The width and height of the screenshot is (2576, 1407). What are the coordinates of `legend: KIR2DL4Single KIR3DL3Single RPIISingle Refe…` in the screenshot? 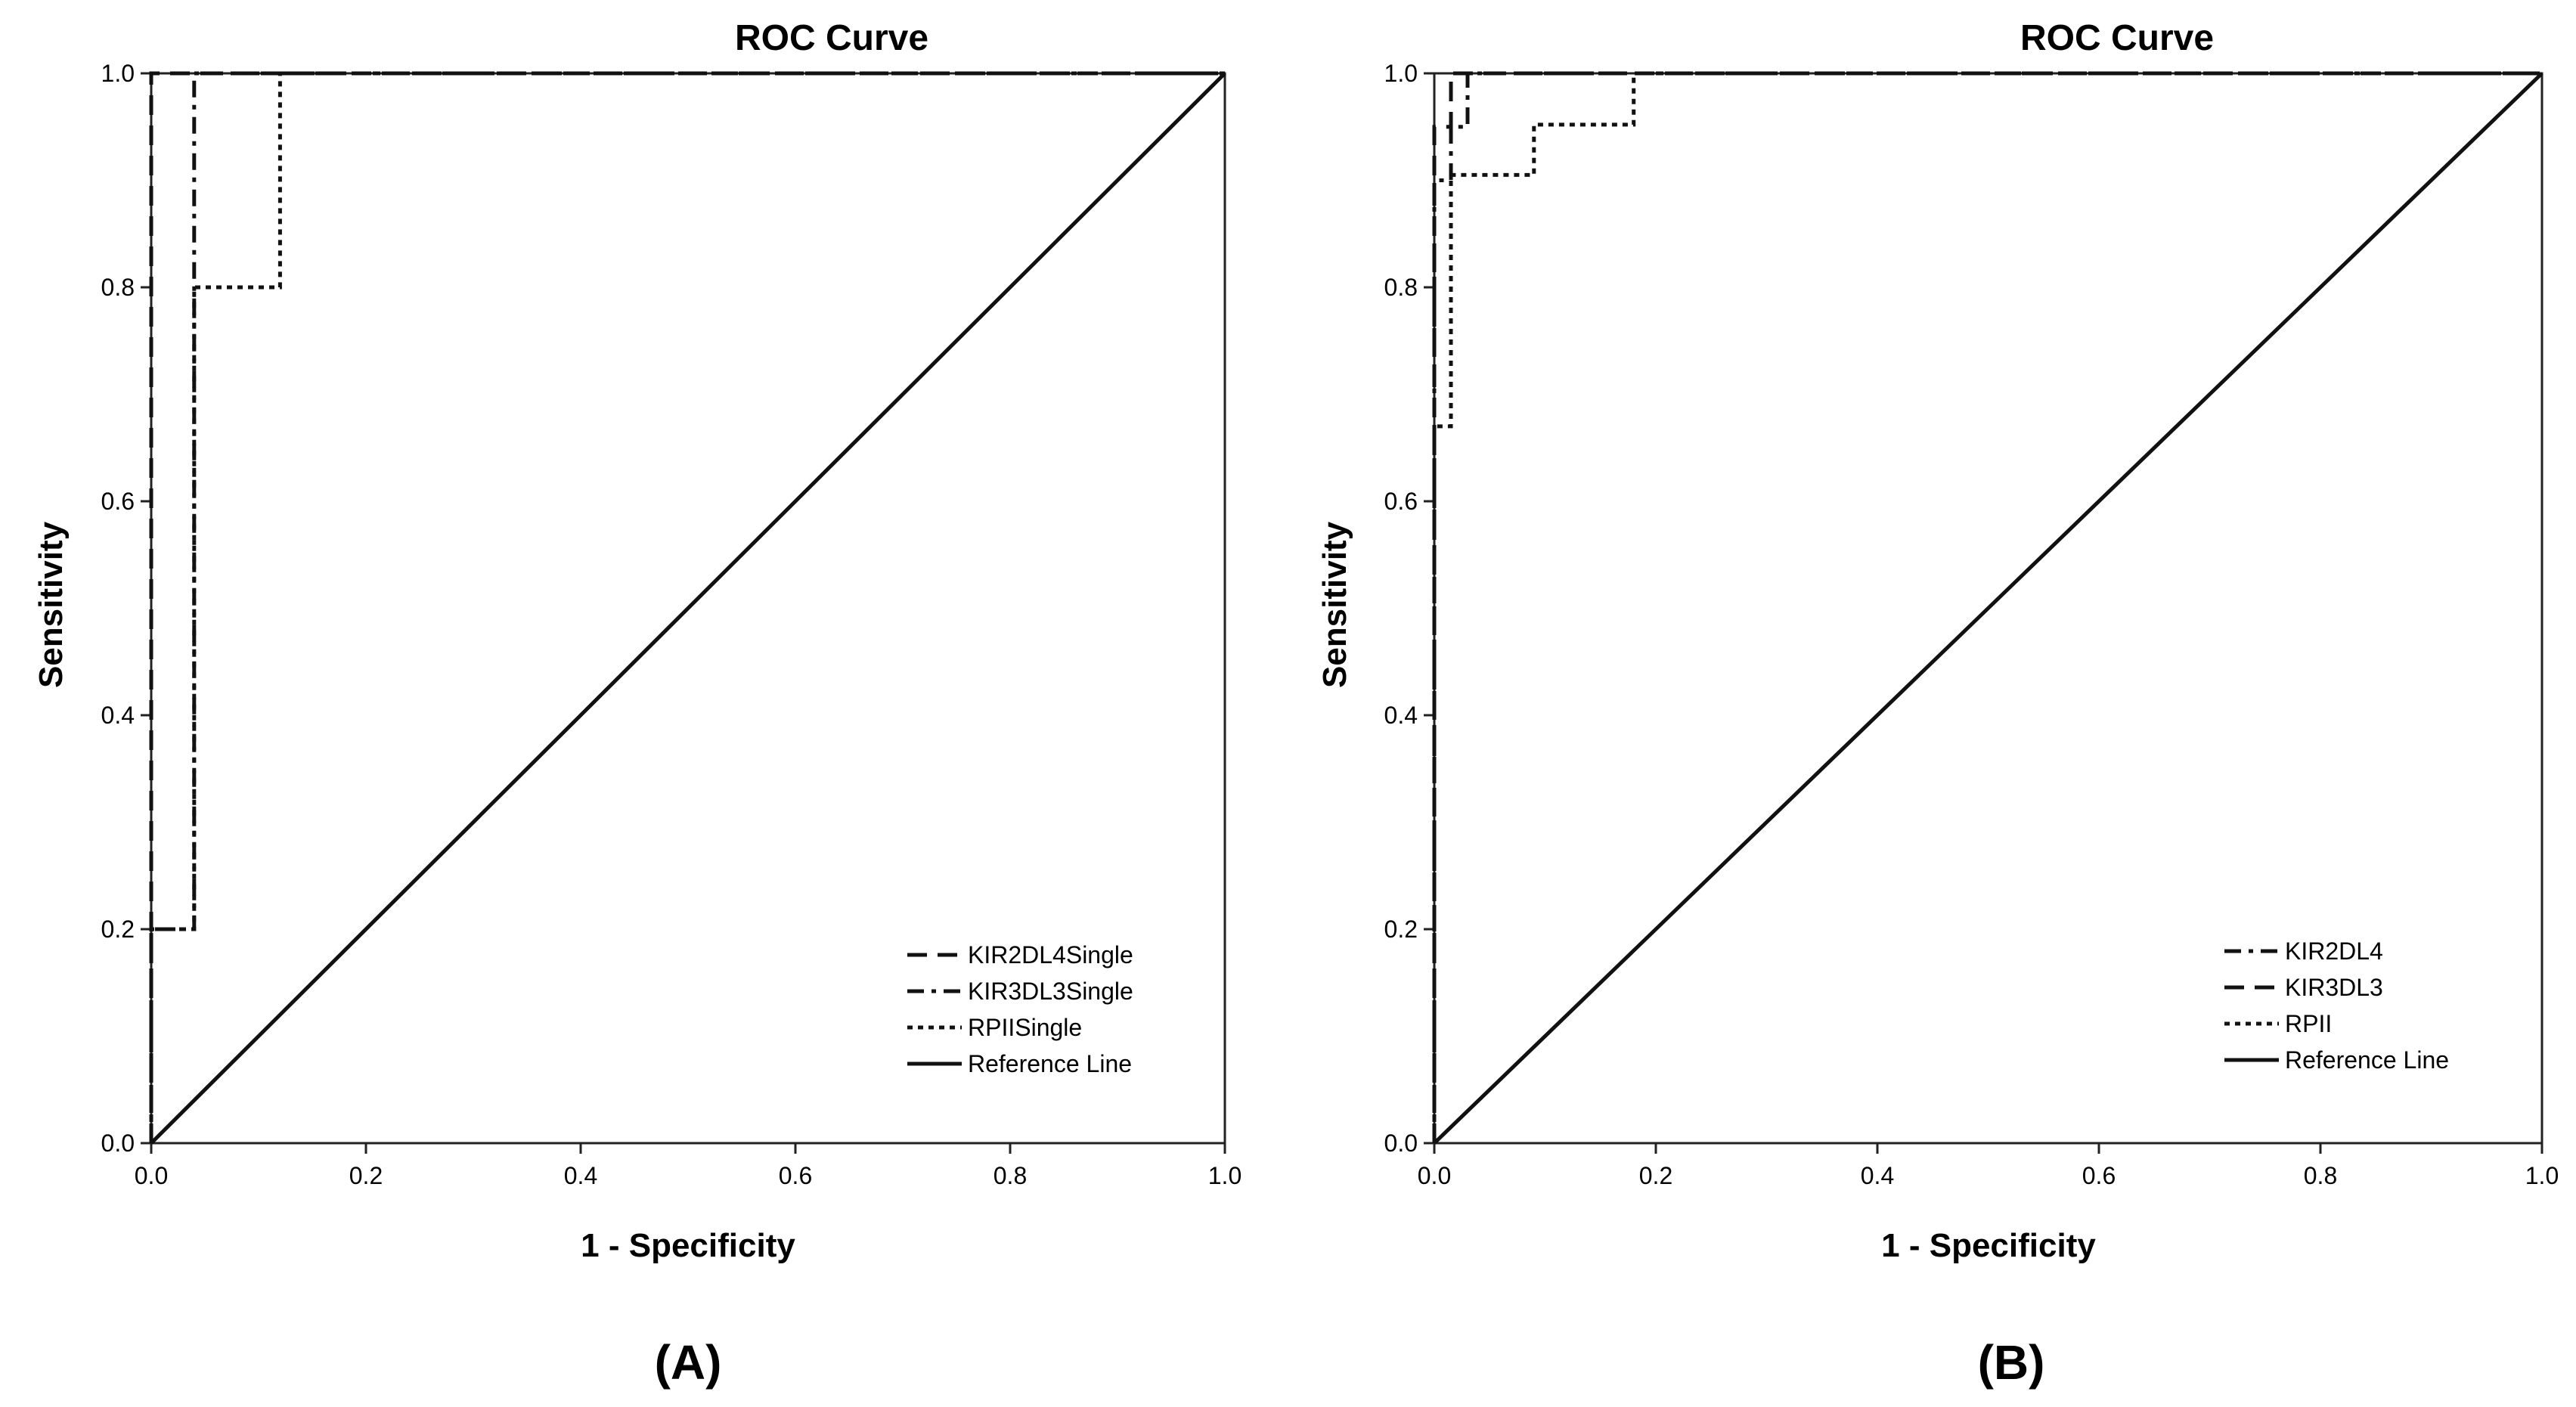 It's located at (1020, 1009).